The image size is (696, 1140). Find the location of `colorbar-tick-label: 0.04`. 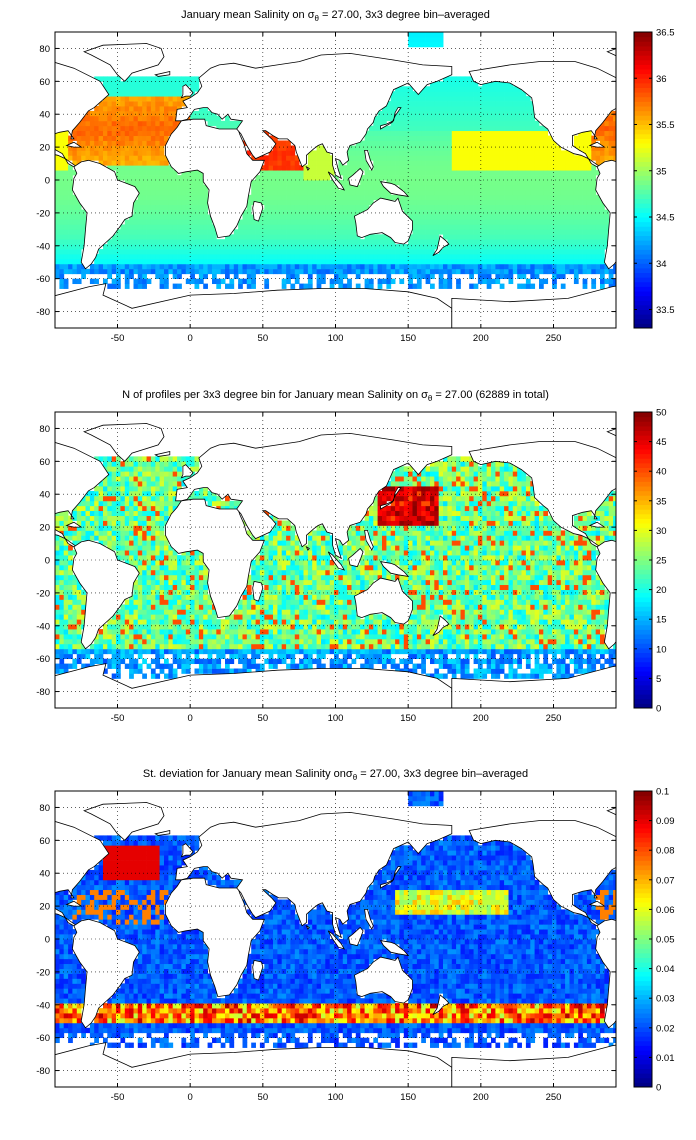

colorbar-tick-label: 0.04 is located at coordinates (665, 969).